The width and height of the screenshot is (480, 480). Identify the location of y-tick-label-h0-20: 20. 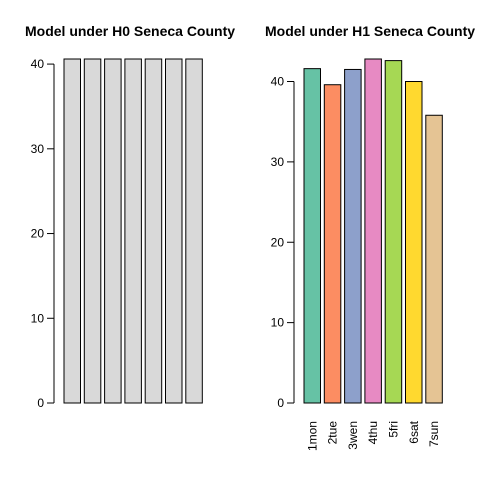
(38, 234).